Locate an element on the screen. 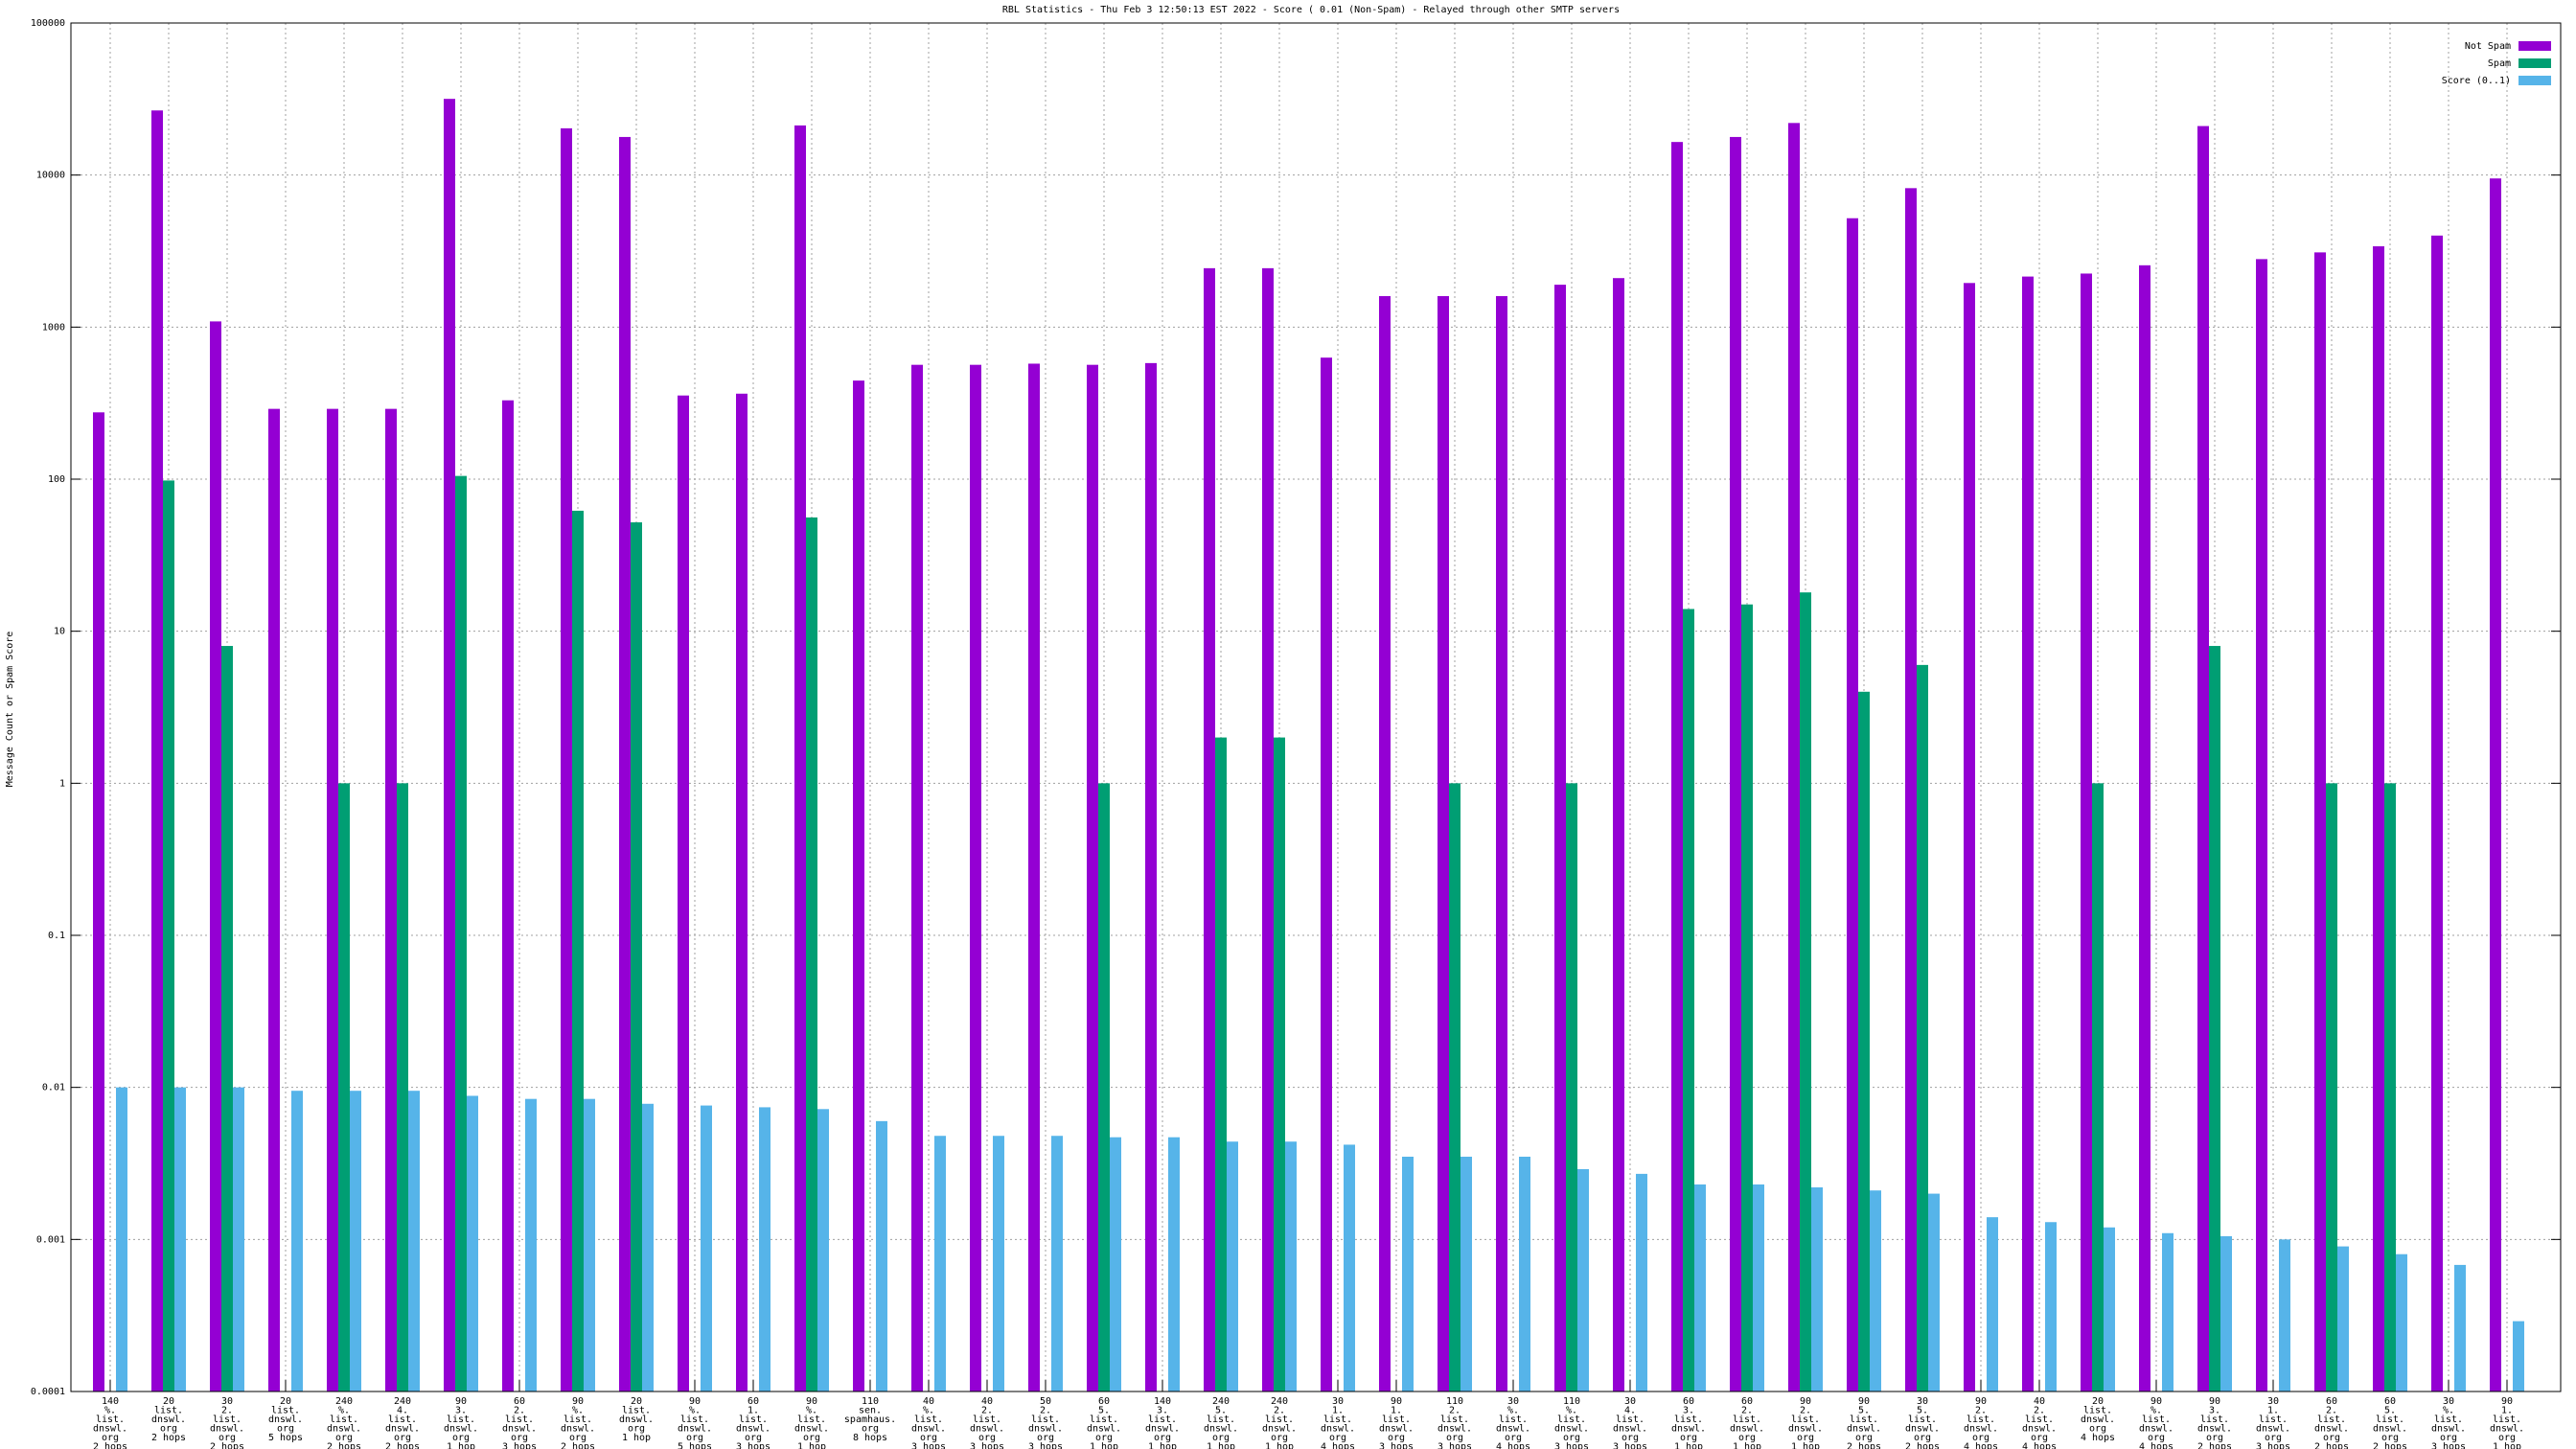 The width and height of the screenshot is (2576, 1449). y-tick-label: 0.1 is located at coordinates (56, 936).